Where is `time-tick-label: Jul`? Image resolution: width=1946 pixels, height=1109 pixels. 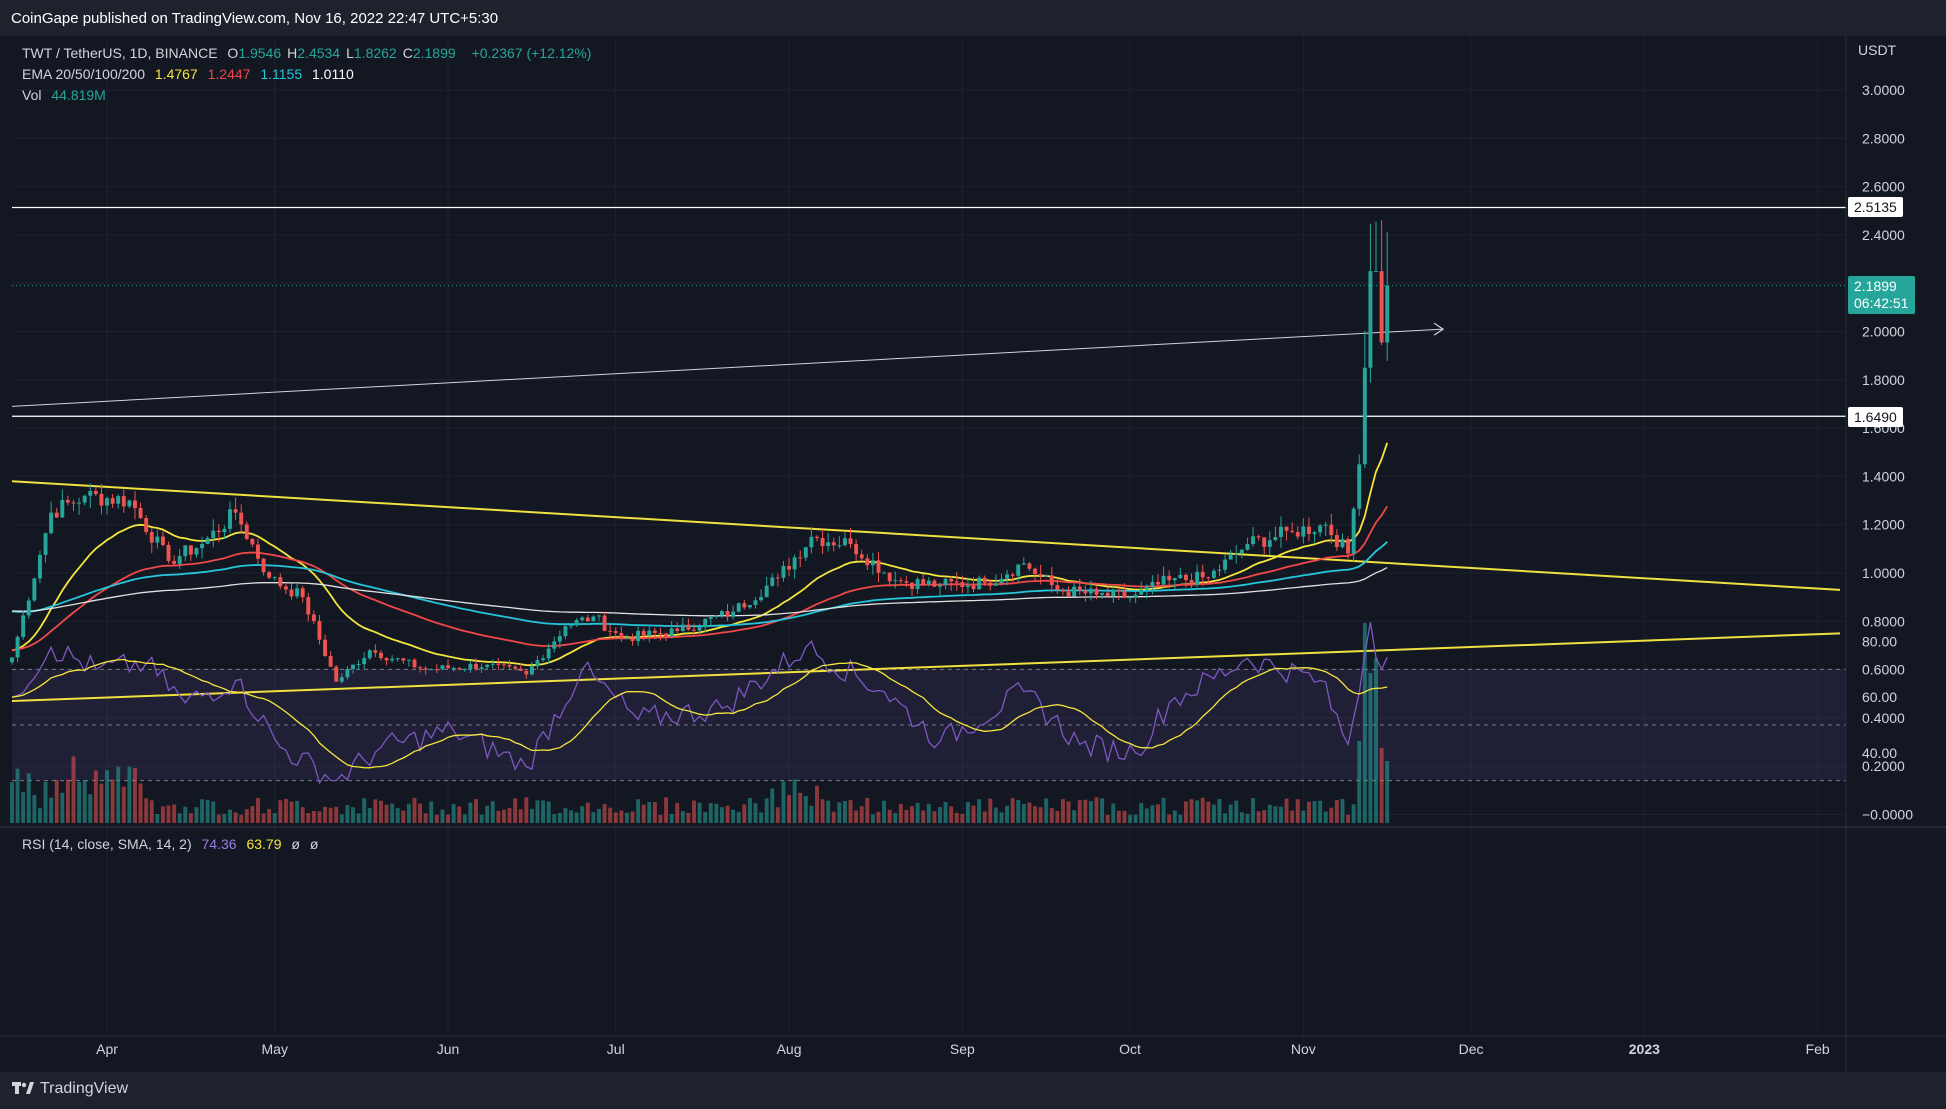
time-tick-label: Jul is located at coordinates (616, 1049).